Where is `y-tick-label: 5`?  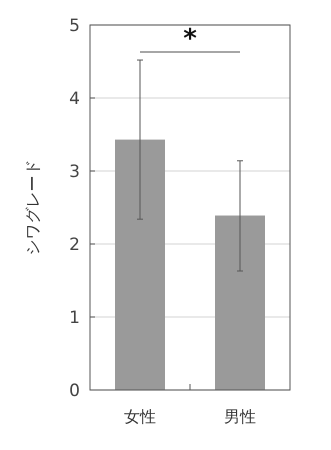 y-tick-label: 5 is located at coordinates (74, 26).